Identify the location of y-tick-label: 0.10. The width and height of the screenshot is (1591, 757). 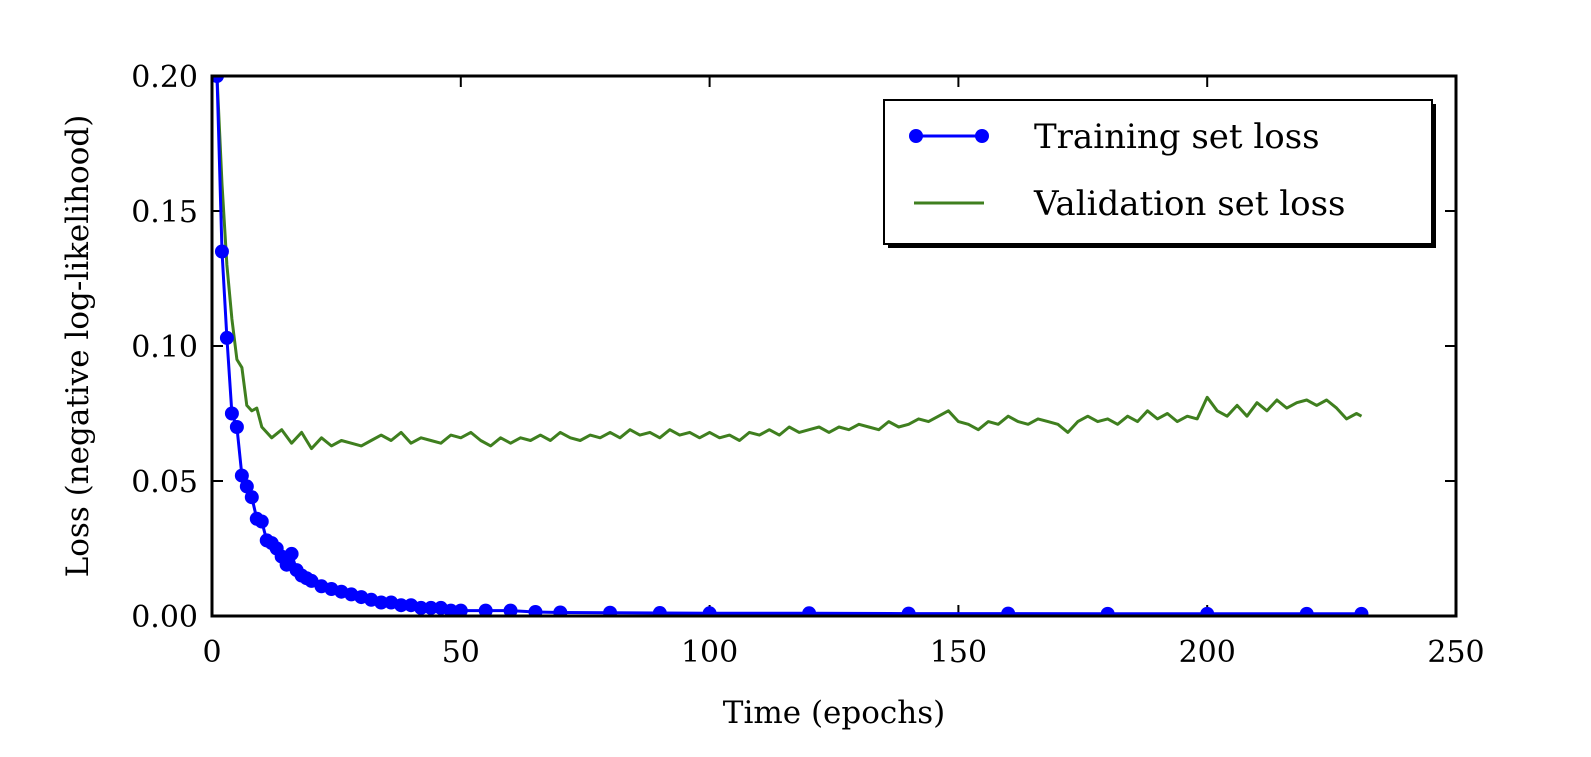
(164, 347).